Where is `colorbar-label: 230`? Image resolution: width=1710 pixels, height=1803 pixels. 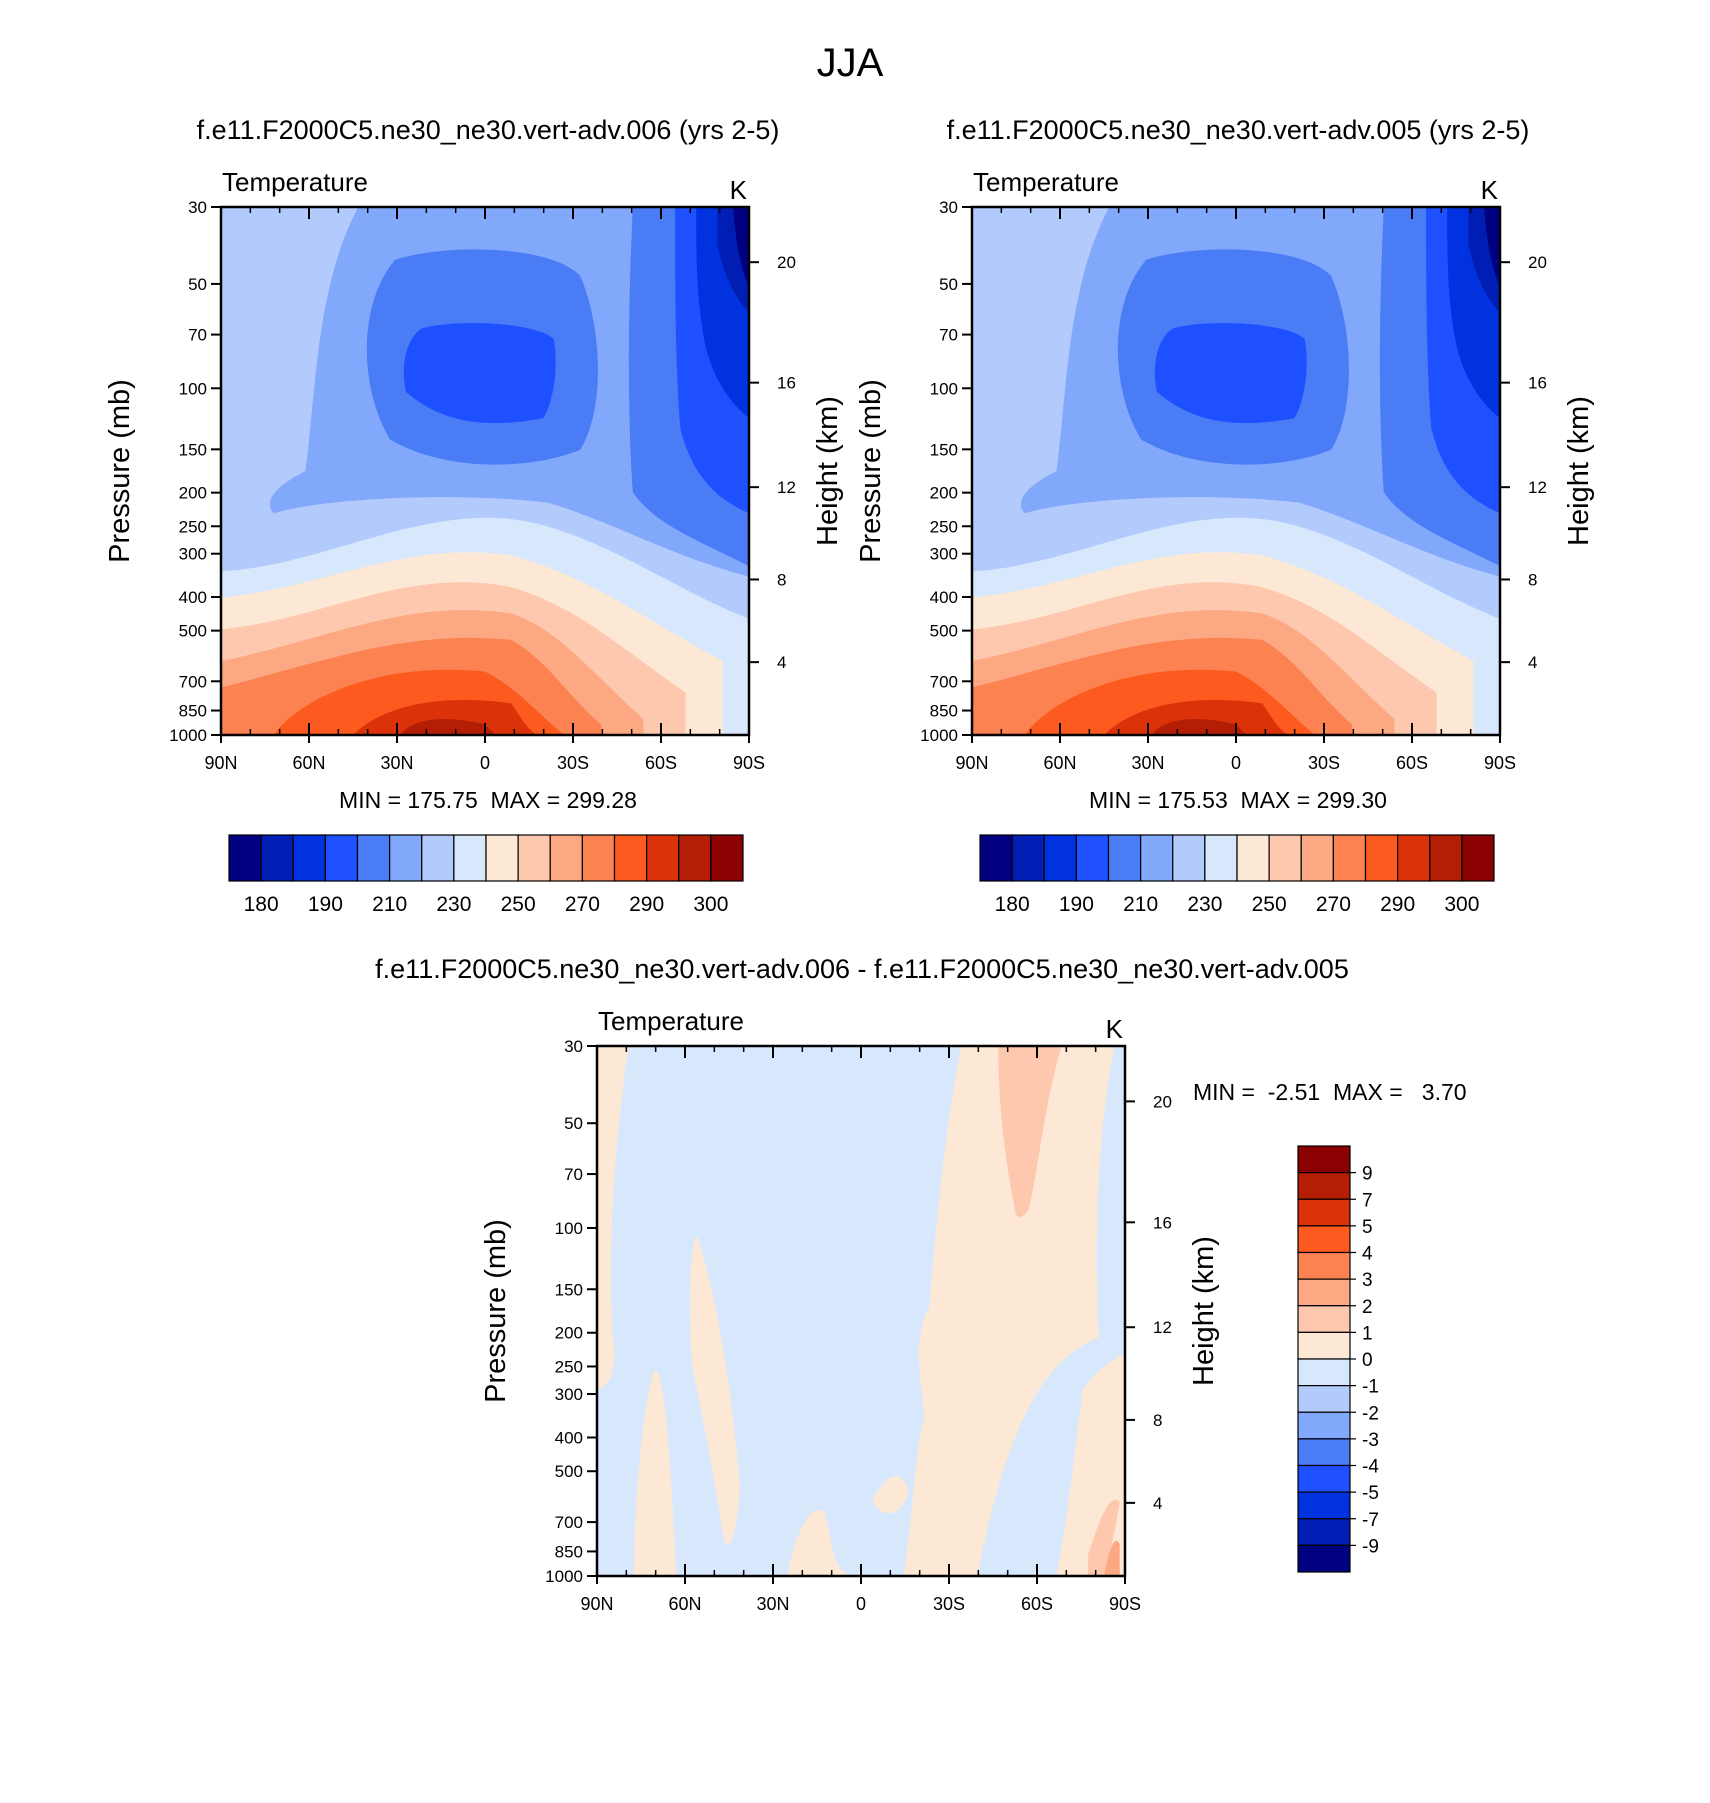
colorbar-label: 230 is located at coordinates (453, 904).